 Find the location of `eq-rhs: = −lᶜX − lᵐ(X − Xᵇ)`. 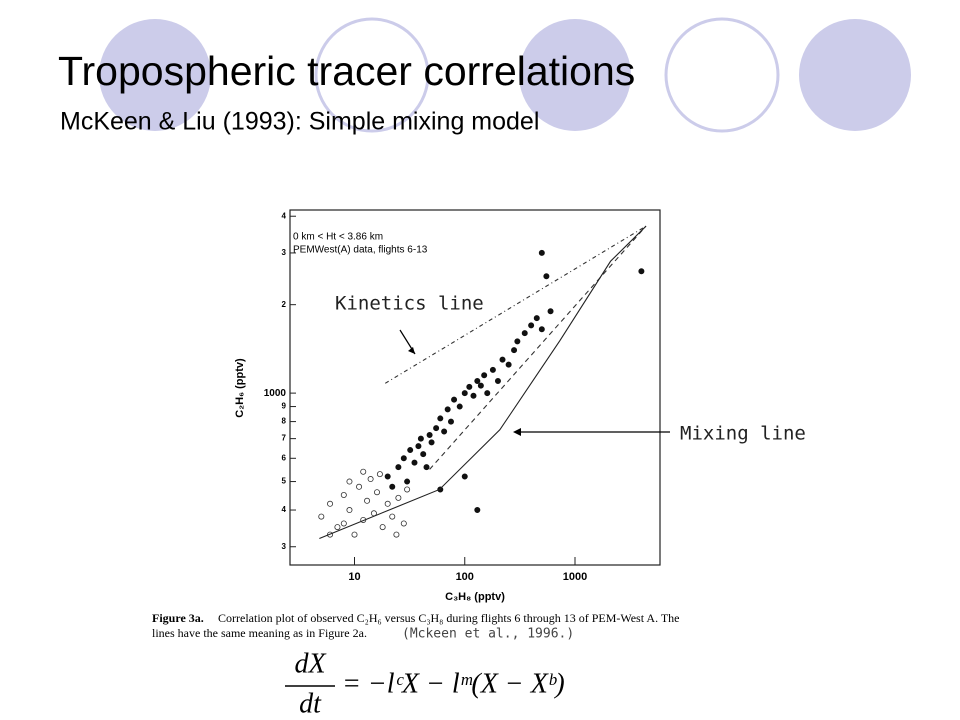

eq-rhs: = −lᶜX − lᵐ(X − Xᵇ) is located at coordinates (453, 683).